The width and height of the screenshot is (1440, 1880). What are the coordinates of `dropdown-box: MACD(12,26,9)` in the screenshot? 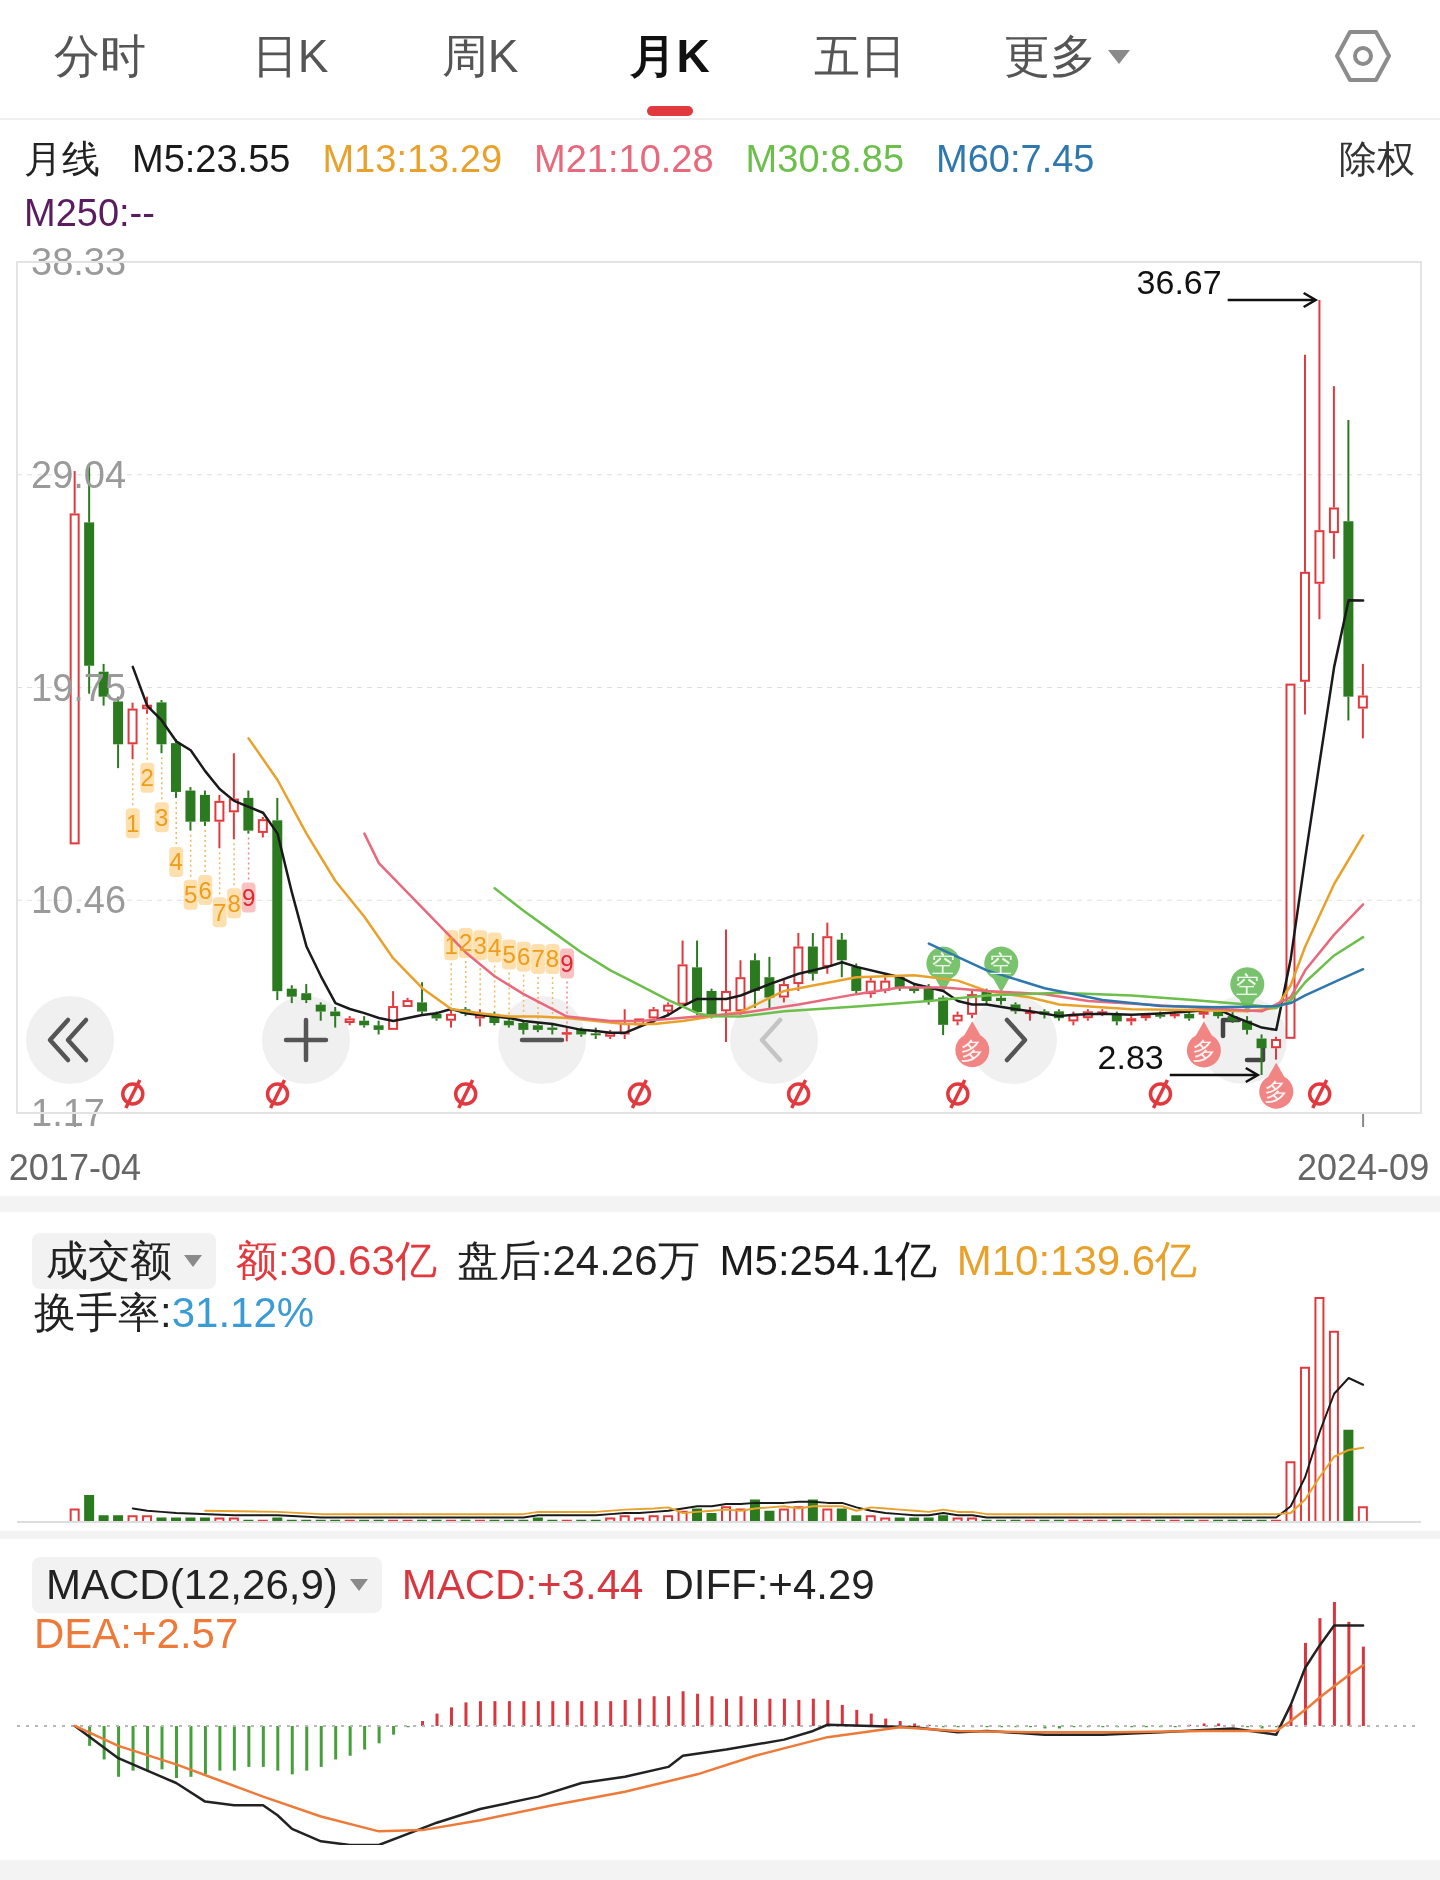 It's located at (207, 1585).